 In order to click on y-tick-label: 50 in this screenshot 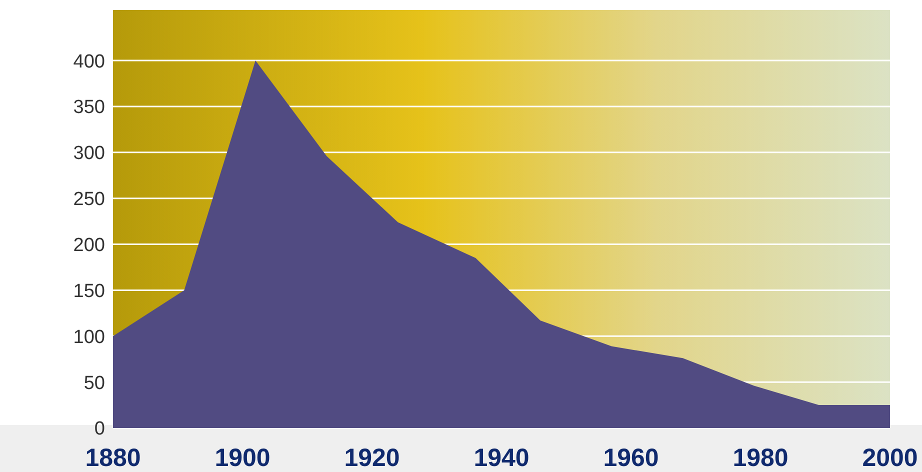, I will do `click(94, 383)`.